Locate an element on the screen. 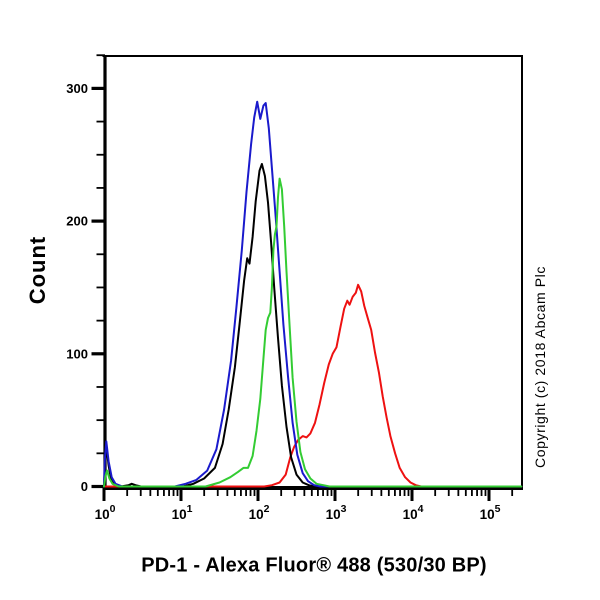  copyright-notice: Copyright (c) 2018 Abcam Plc is located at coordinates (540, 367).